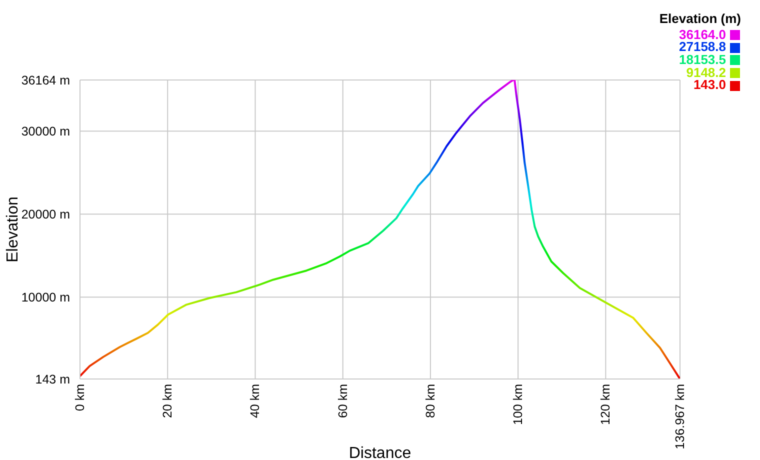 The height and width of the screenshot is (460, 760). Describe the element at coordinates (167, 401) in the screenshot. I see `x-tick-label: 20 km` at that location.